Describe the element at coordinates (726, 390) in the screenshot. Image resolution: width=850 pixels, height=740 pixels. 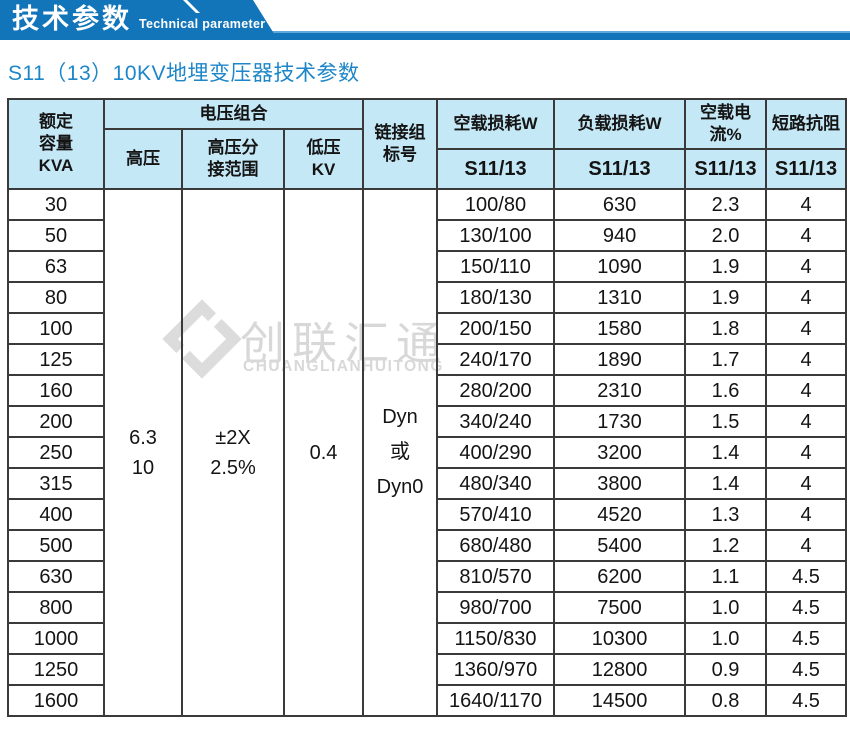
I see `no-load-current-cell: 1.6` at that location.